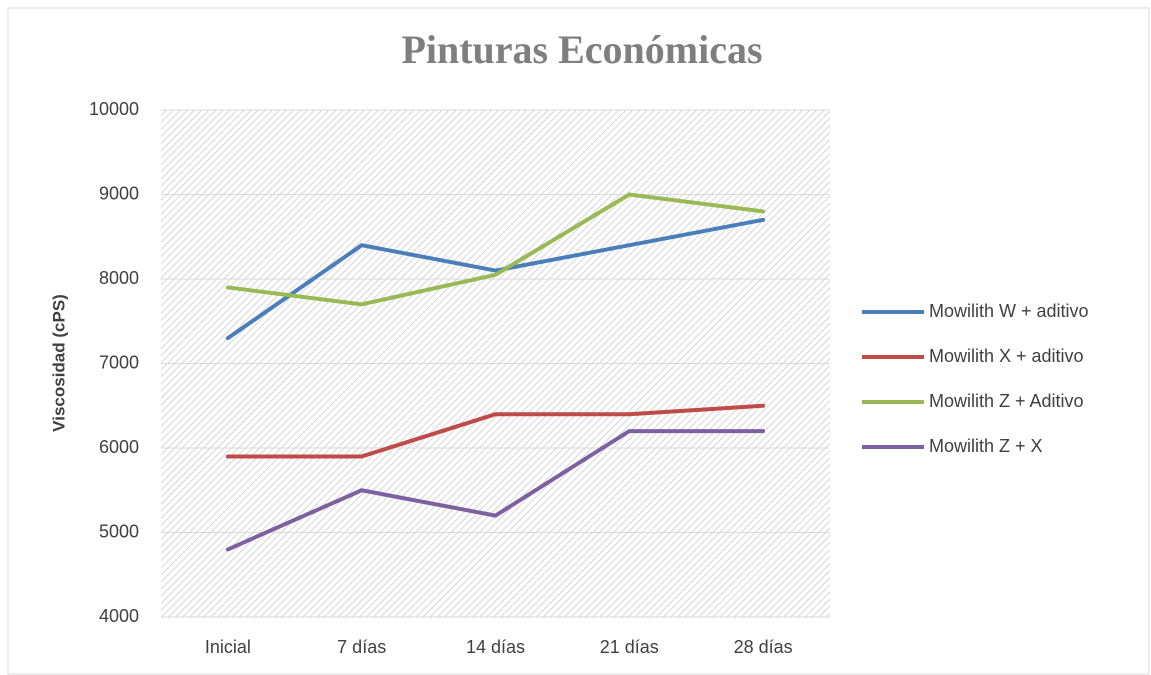 The height and width of the screenshot is (675, 1151). I want to click on legend-label: Mowilith X + aditivo, so click(1006, 356).